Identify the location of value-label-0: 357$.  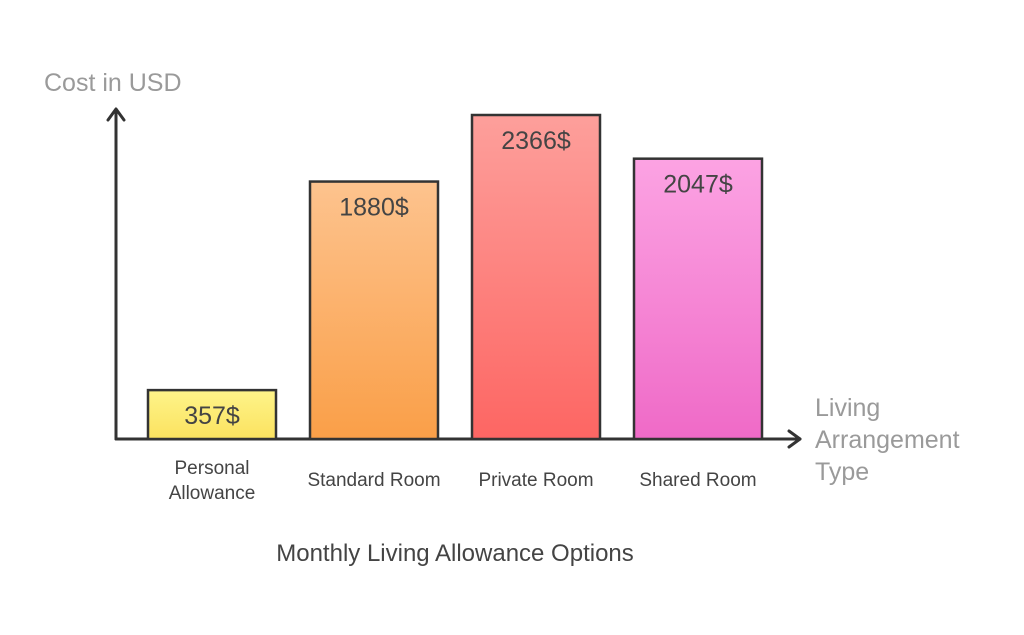
(212, 416).